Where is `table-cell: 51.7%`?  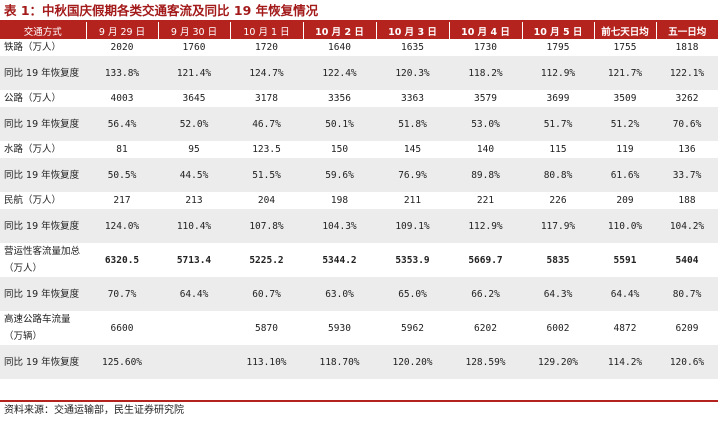 table-cell: 51.7% is located at coordinates (558, 124).